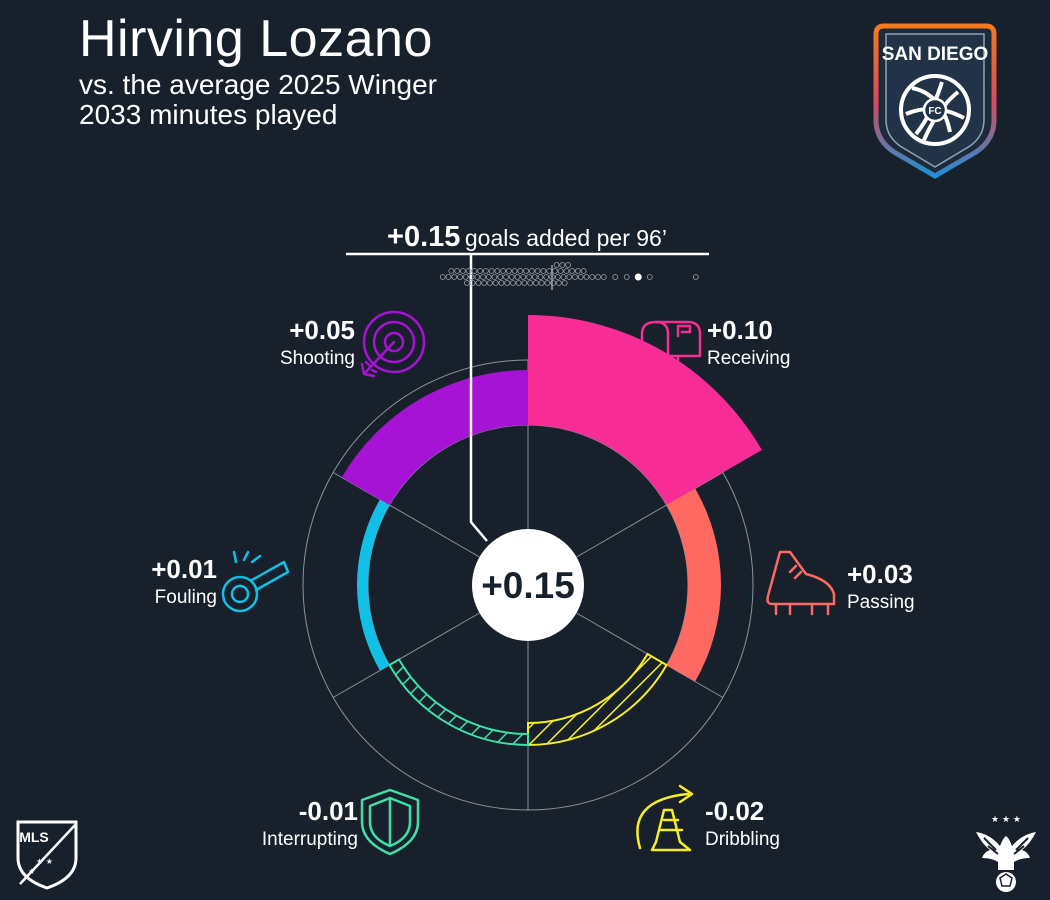 The image size is (1050, 900). I want to click on category-label-dribbling: Dribbling, so click(742, 839).